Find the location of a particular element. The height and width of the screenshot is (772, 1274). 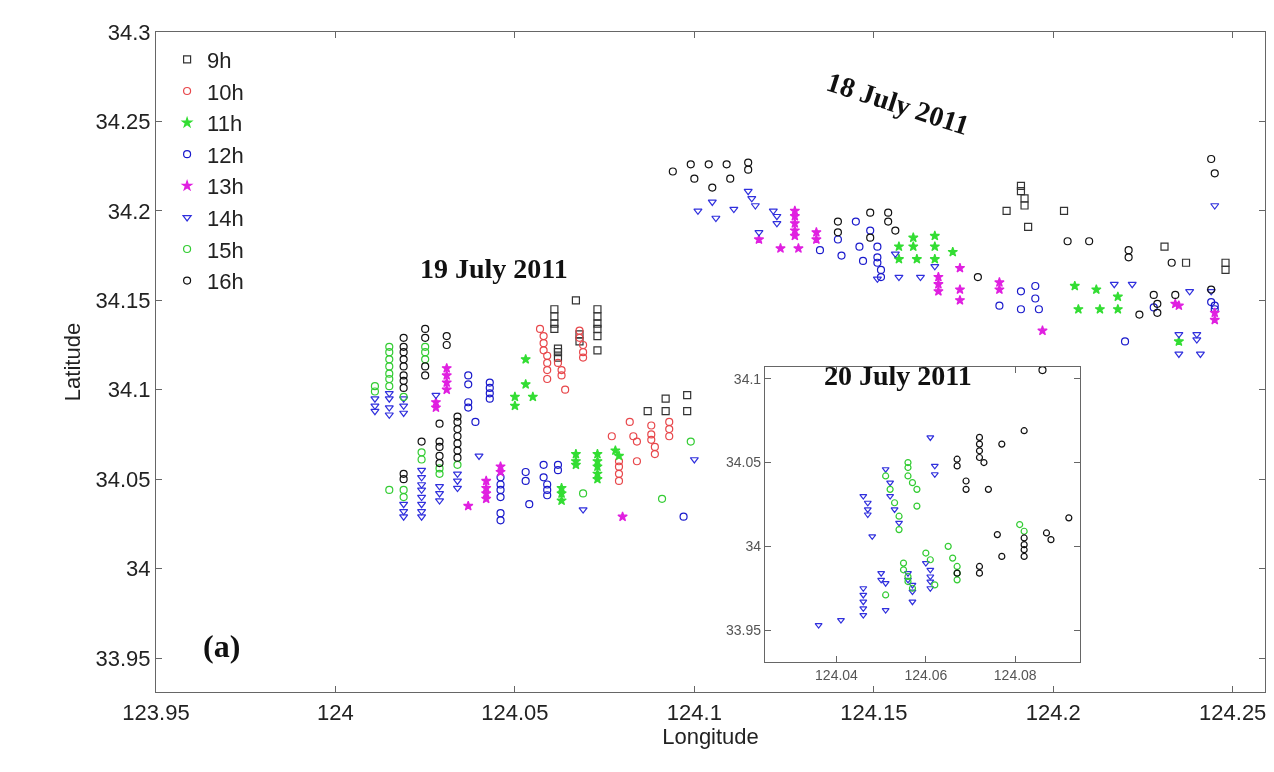

x-axis-title: Longitude is located at coordinates (710, 737).